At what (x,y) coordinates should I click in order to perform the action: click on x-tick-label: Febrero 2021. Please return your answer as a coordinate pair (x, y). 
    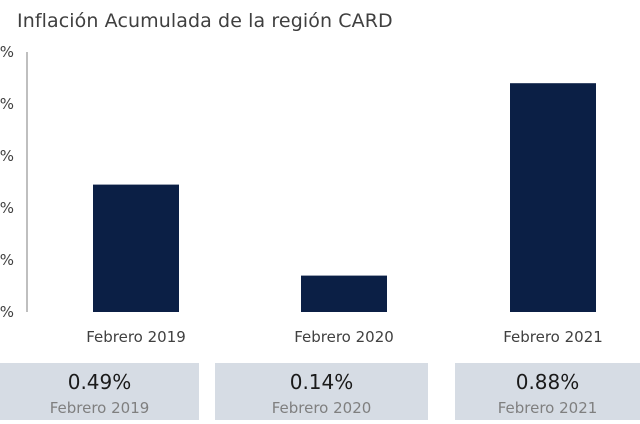
    Looking at the image, I should click on (553, 337).